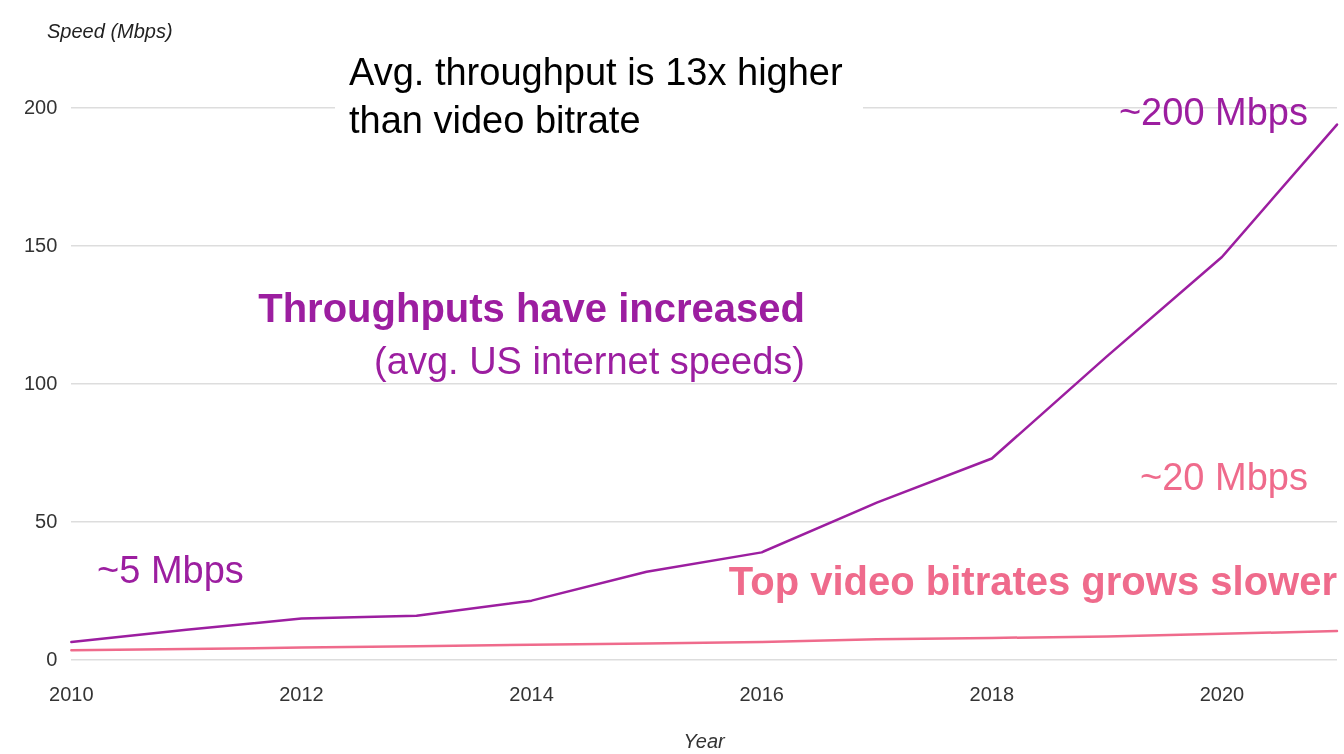  I want to click on y-tick-label: 150, so click(40, 244).